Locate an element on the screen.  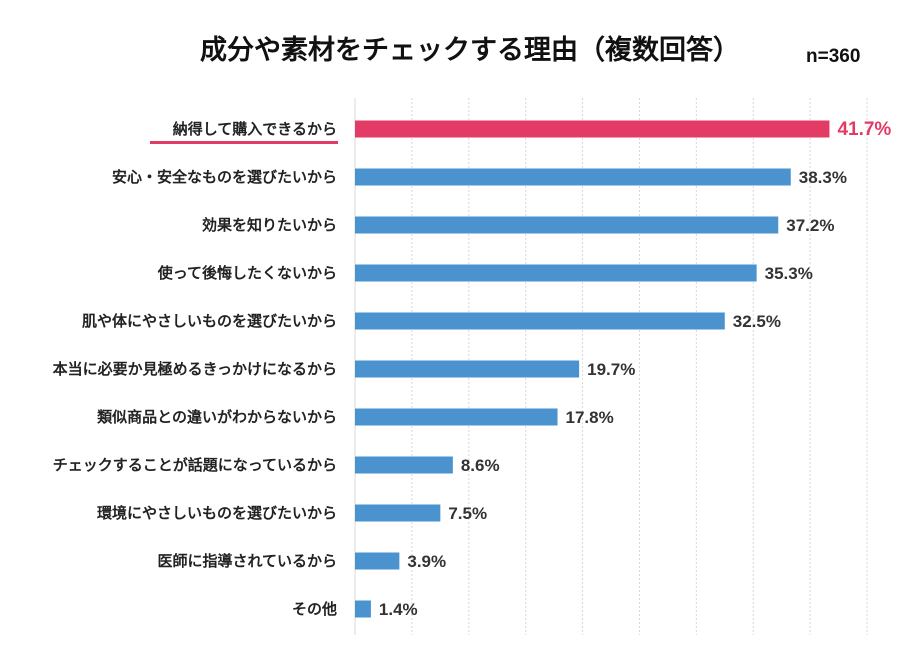
value-label: 32.5% is located at coordinates (757, 321).